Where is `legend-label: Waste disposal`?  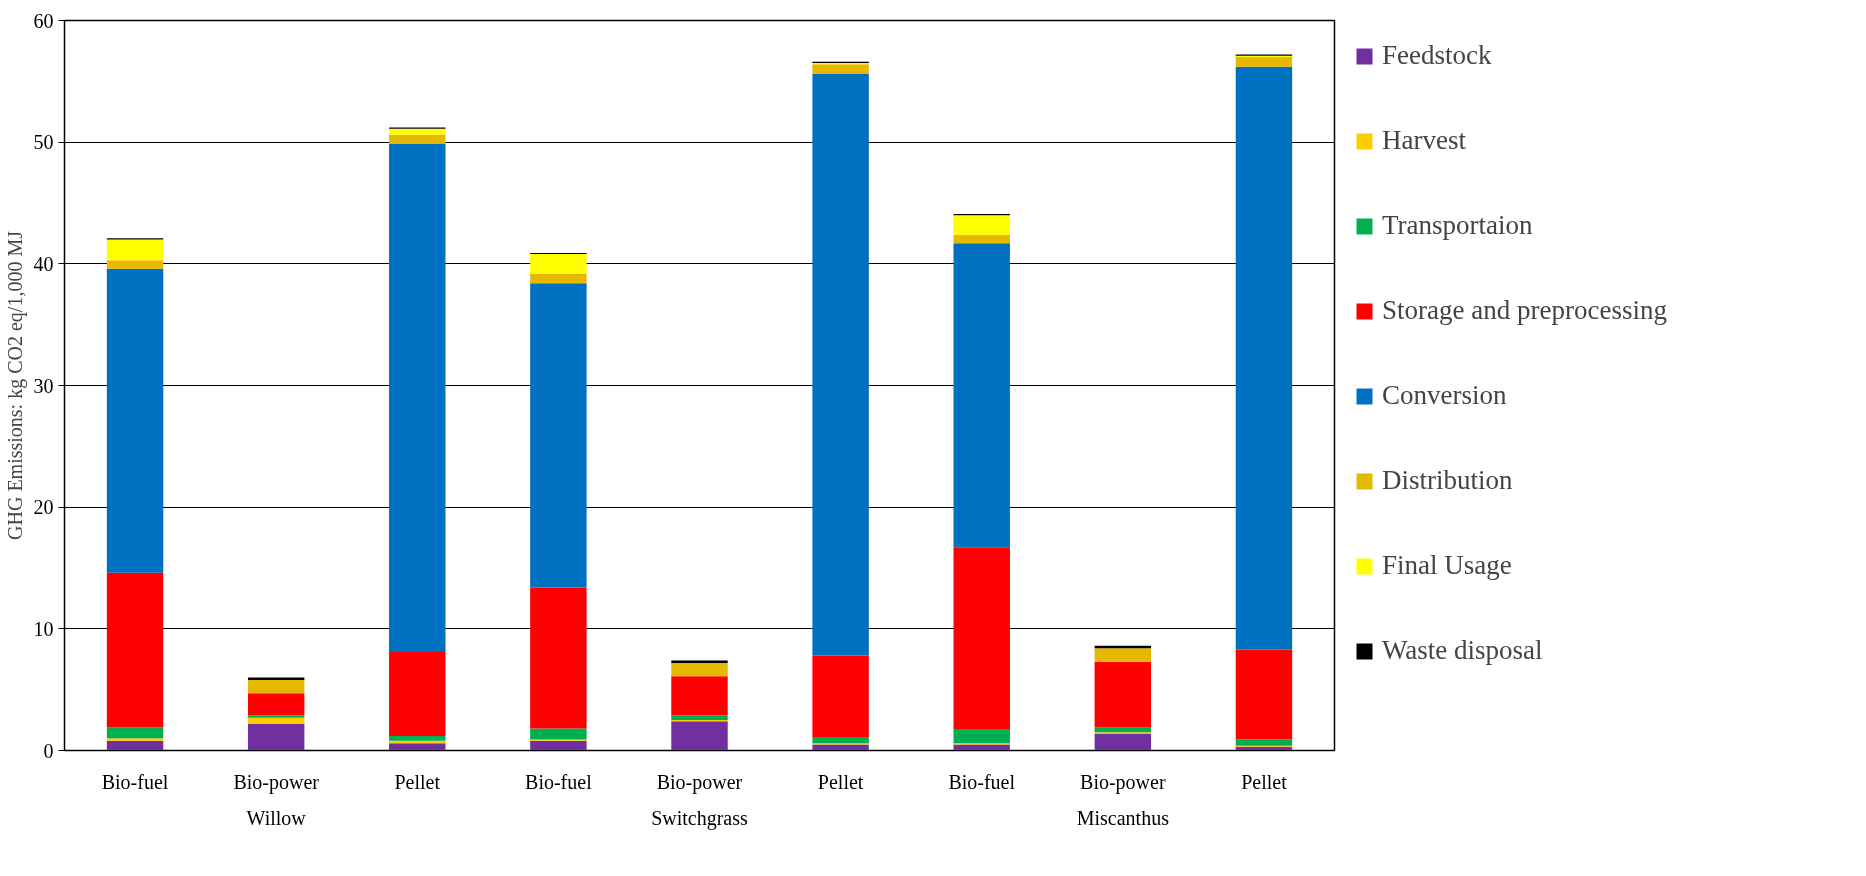 legend-label: Waste disposal is located at coordinates (1462, 650).